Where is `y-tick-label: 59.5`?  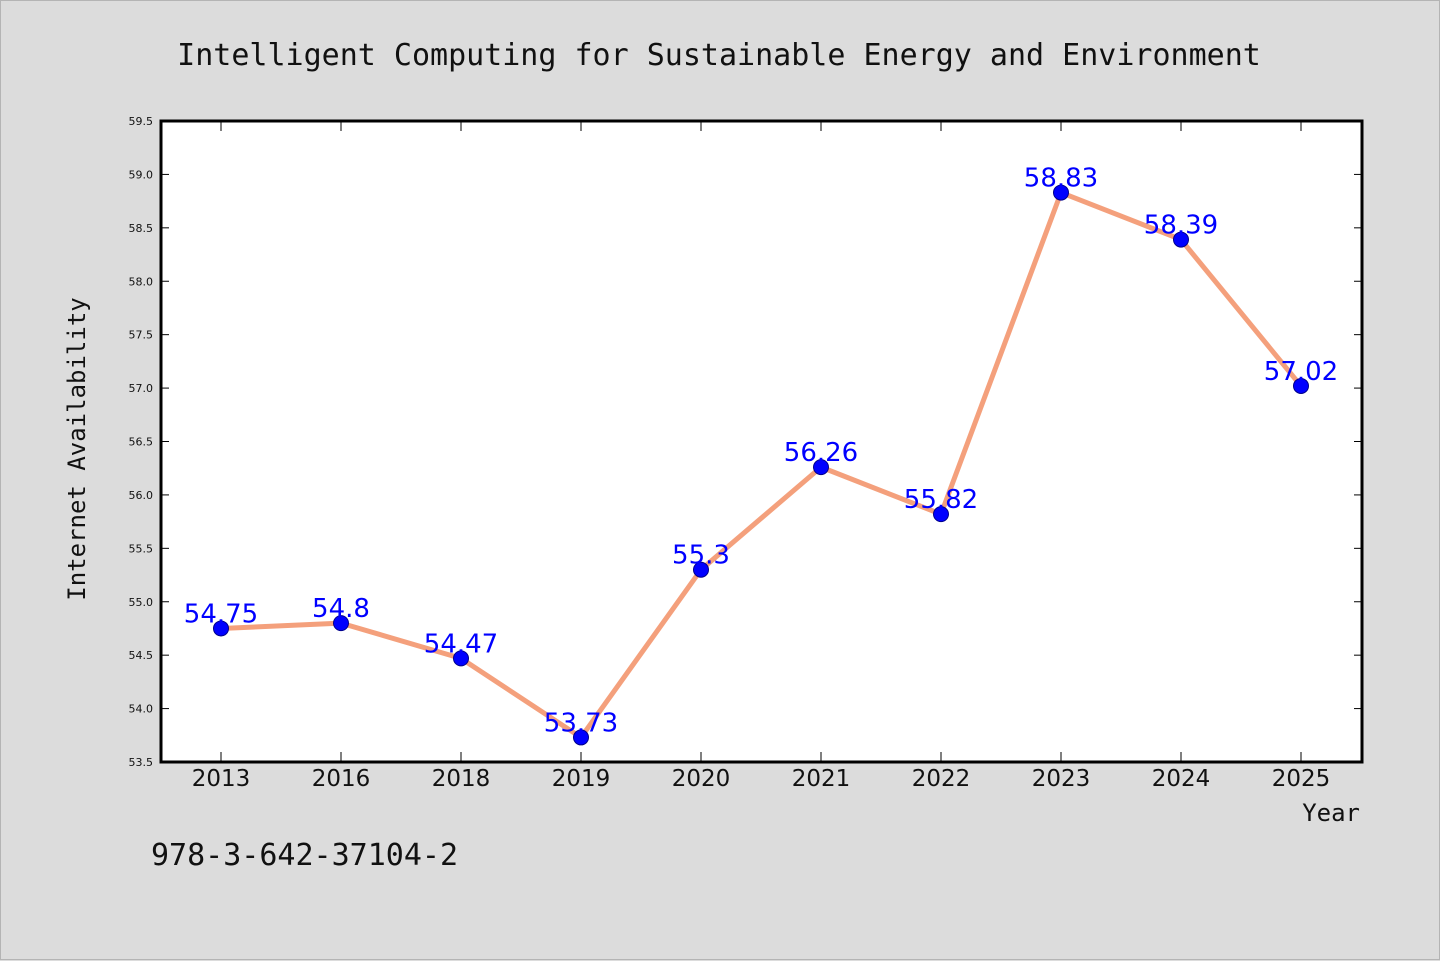
y-tick-label: 59.5 is located at coordinates (141, 121).